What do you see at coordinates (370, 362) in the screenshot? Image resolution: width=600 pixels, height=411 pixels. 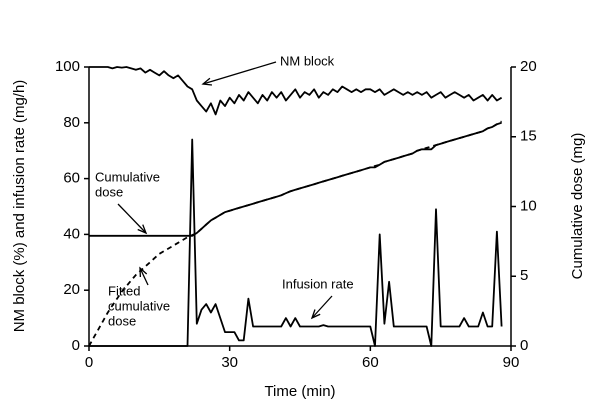 I see `x-tick-label: 60` at bounding box center [370, 362].